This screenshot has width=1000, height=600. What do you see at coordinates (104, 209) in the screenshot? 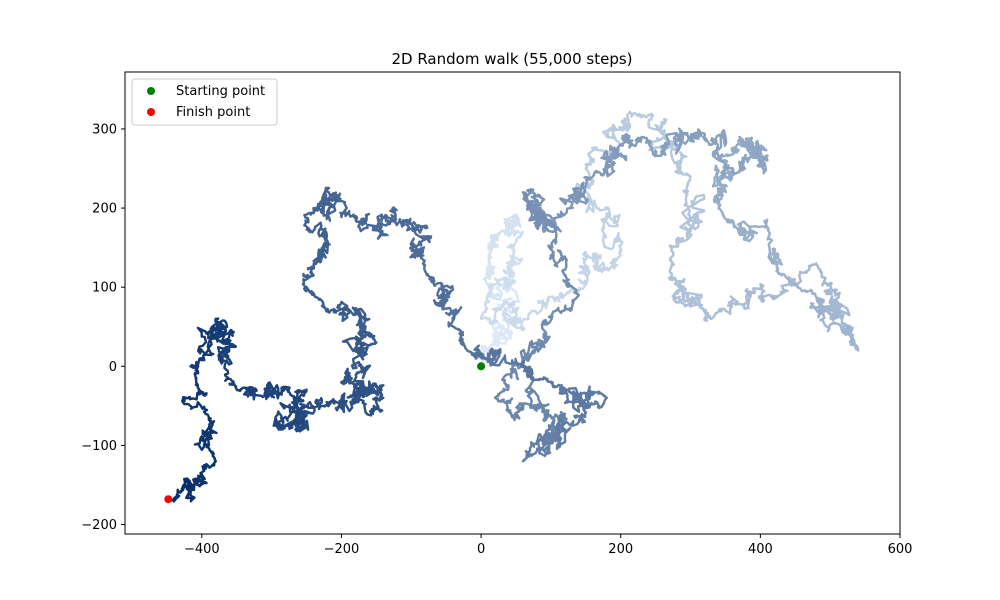
I see `y-tick-label: 200` at bounding box center [104, 209].